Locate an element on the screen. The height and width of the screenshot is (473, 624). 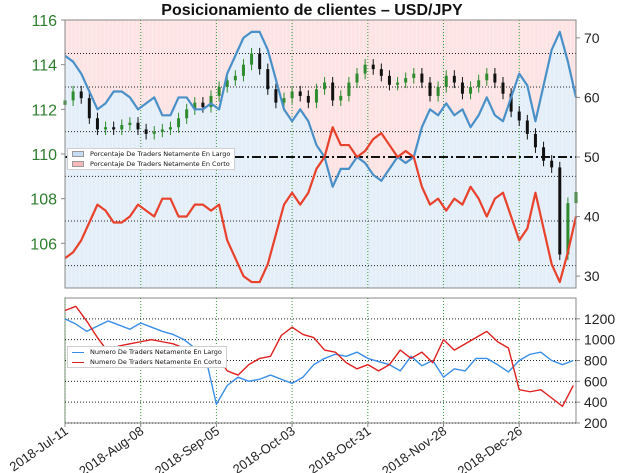
x-axis-tick-label: 2018-Nov-28 is located at coordinates (414, 448).